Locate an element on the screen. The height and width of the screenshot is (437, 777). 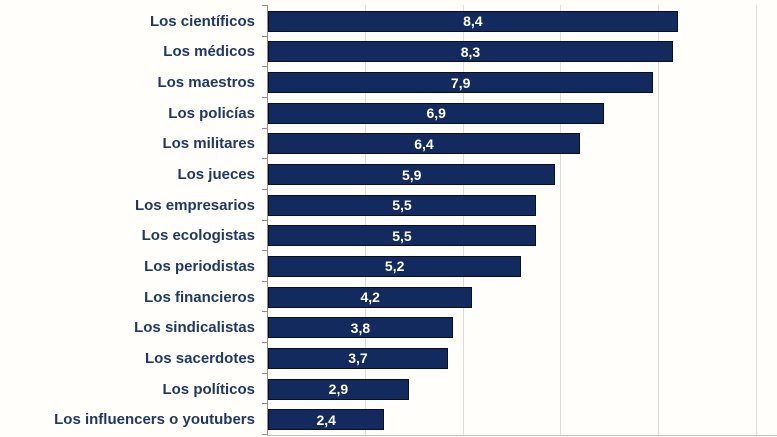
bar-track: 5,2 is located at coordinates (522, 266).